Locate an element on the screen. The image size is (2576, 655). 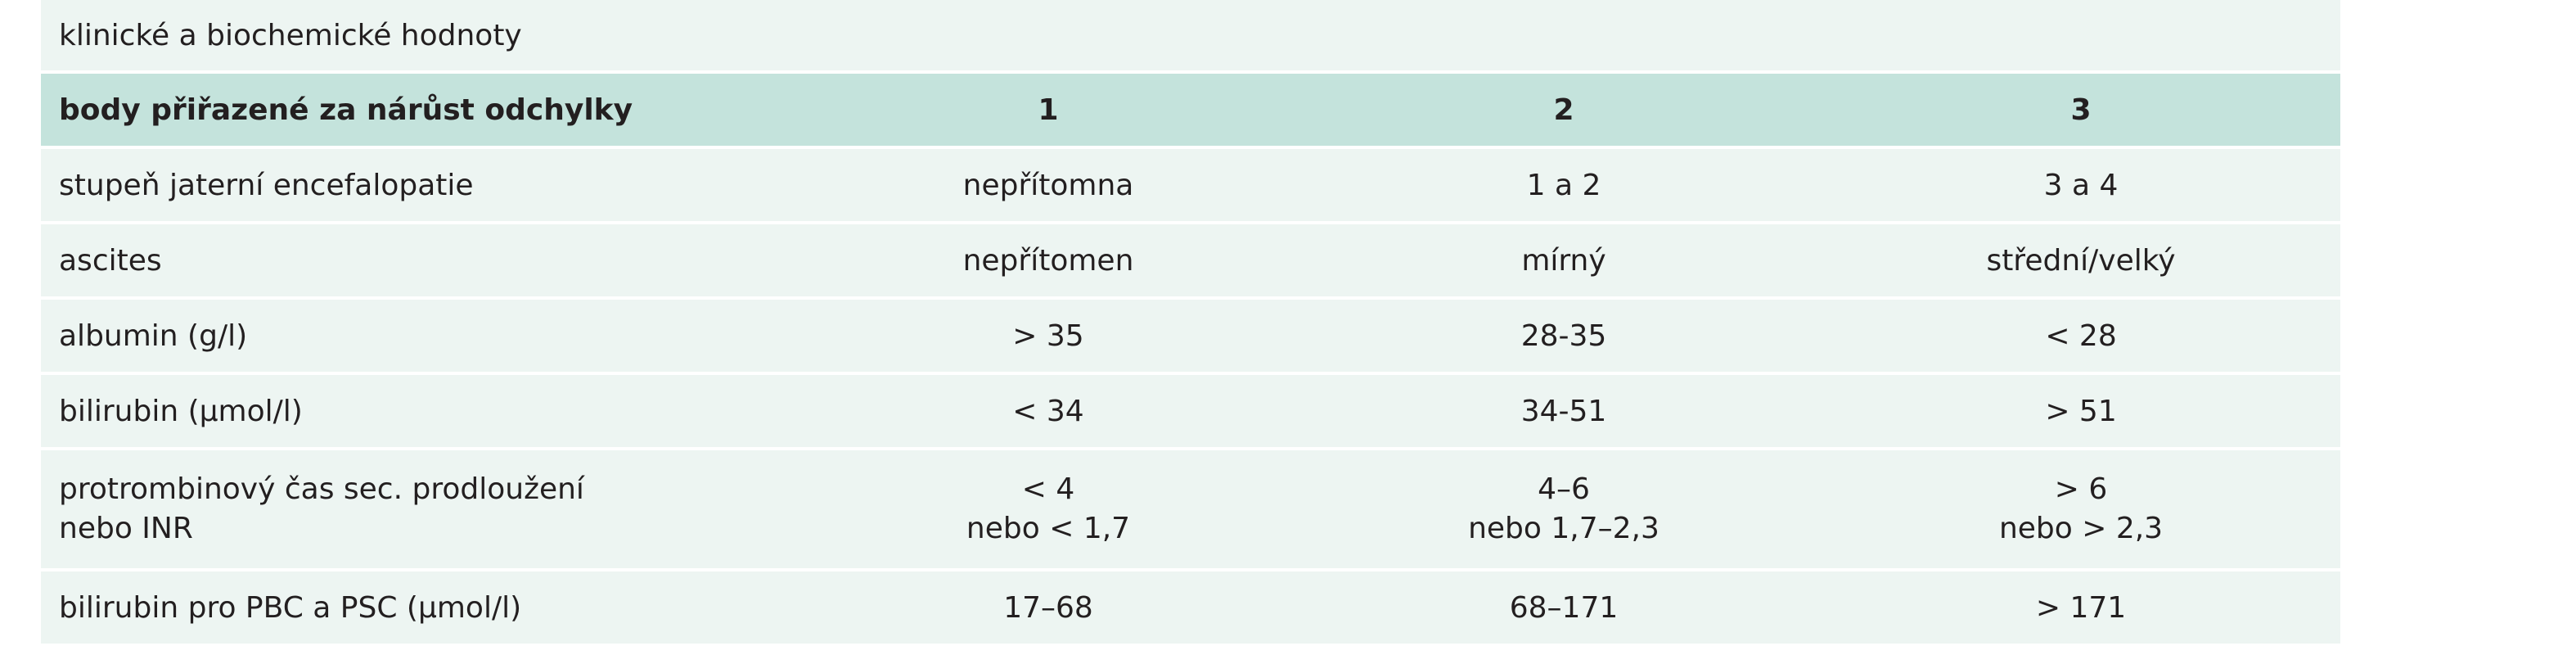
table-cell: > 51 is located at coordinates (2081, 411).